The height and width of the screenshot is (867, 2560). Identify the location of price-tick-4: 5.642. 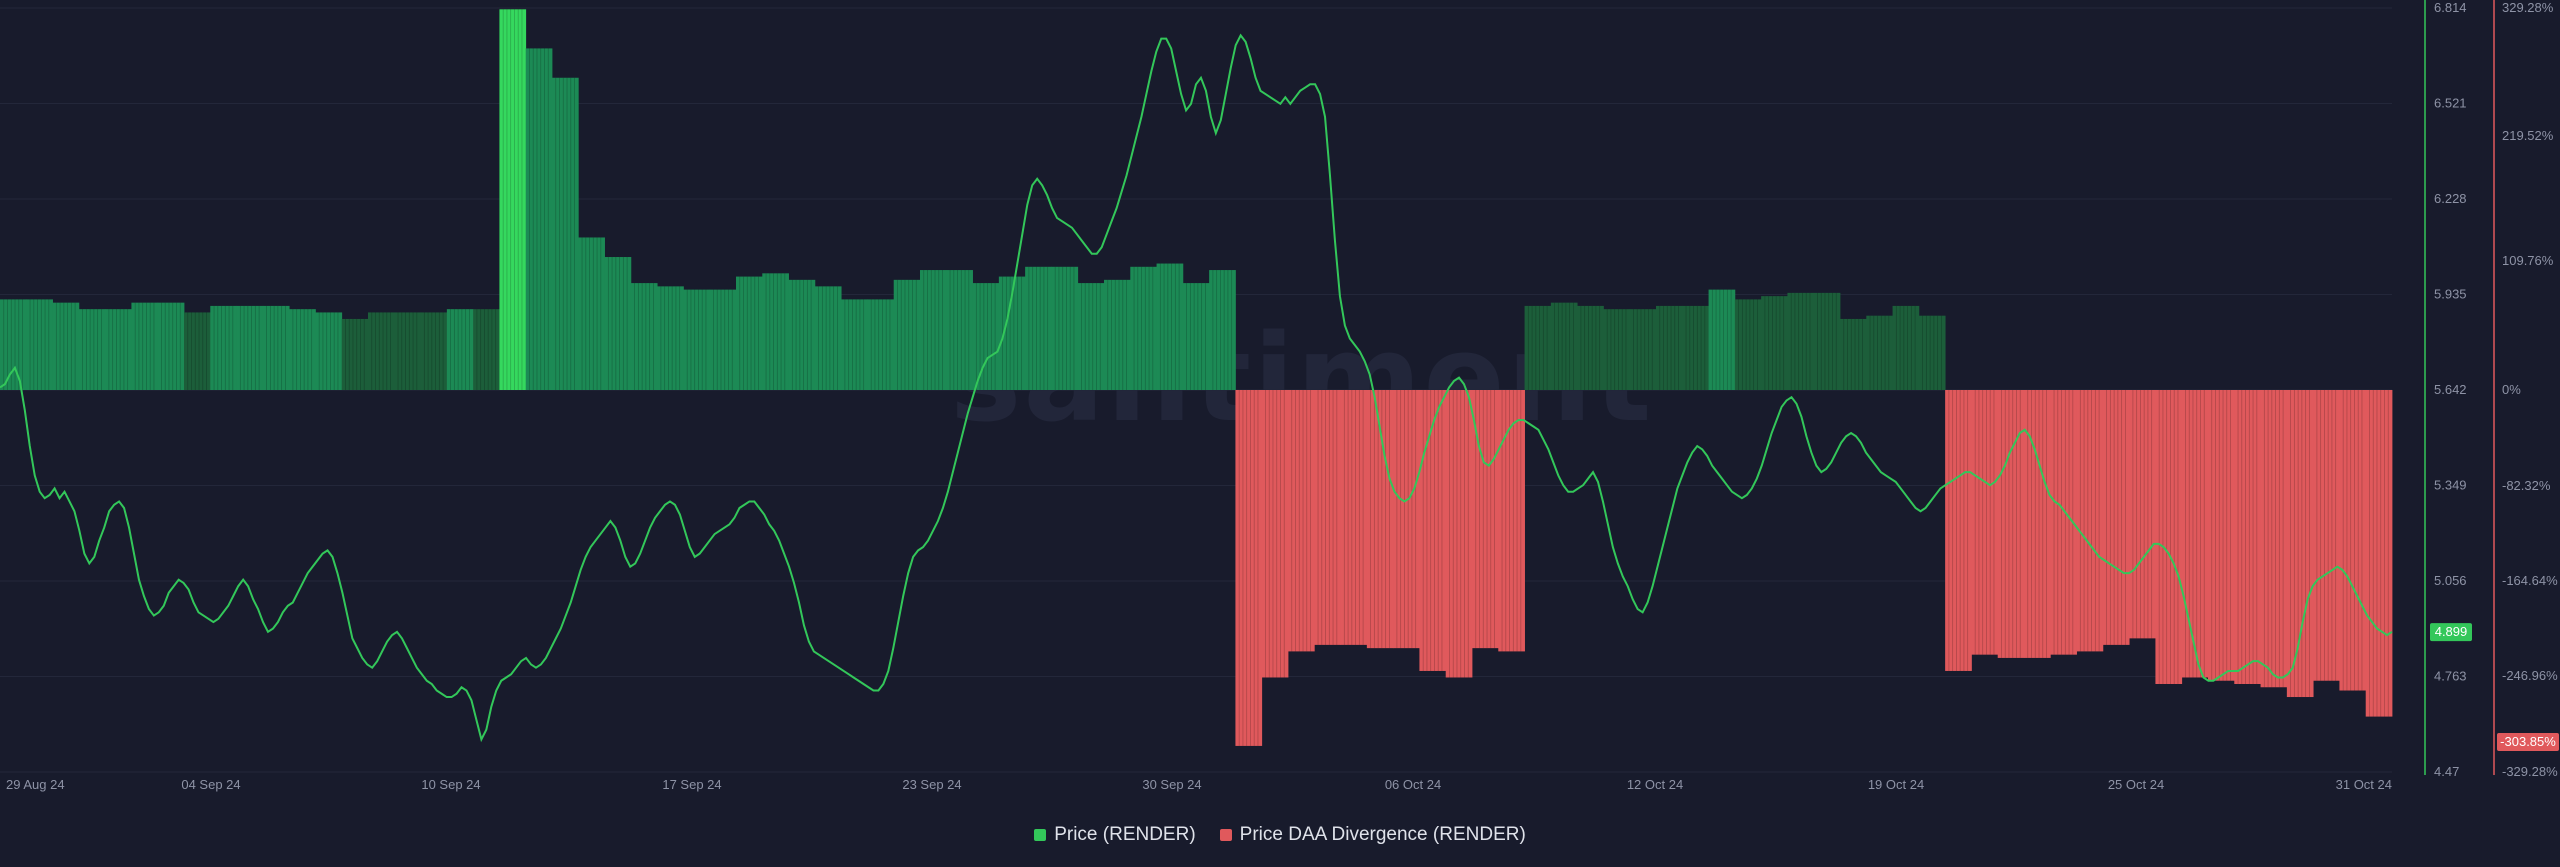
(2450, 389).